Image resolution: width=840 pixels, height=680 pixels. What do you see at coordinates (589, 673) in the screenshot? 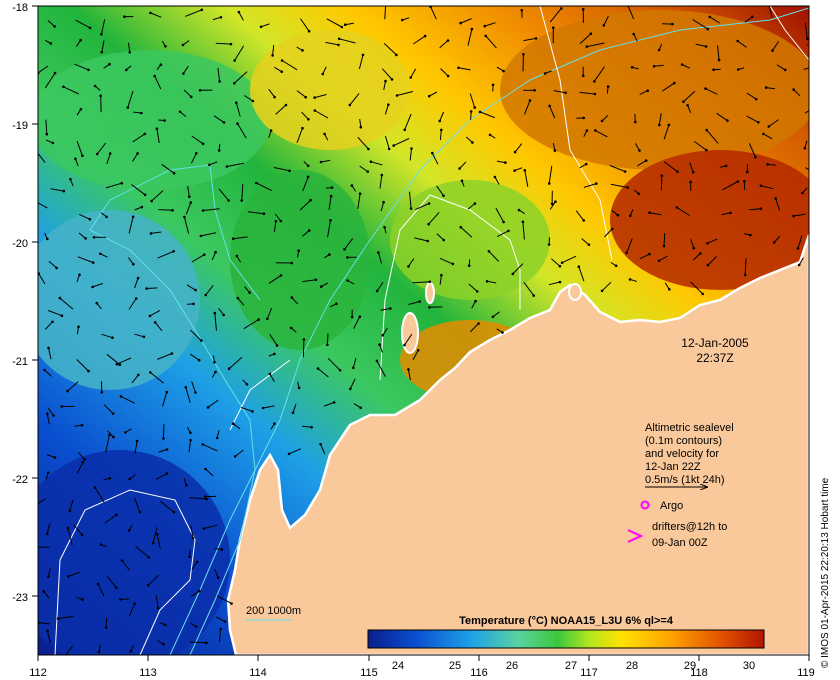
I see `lon-tick-label: 117` at bounding box center [589, 673].